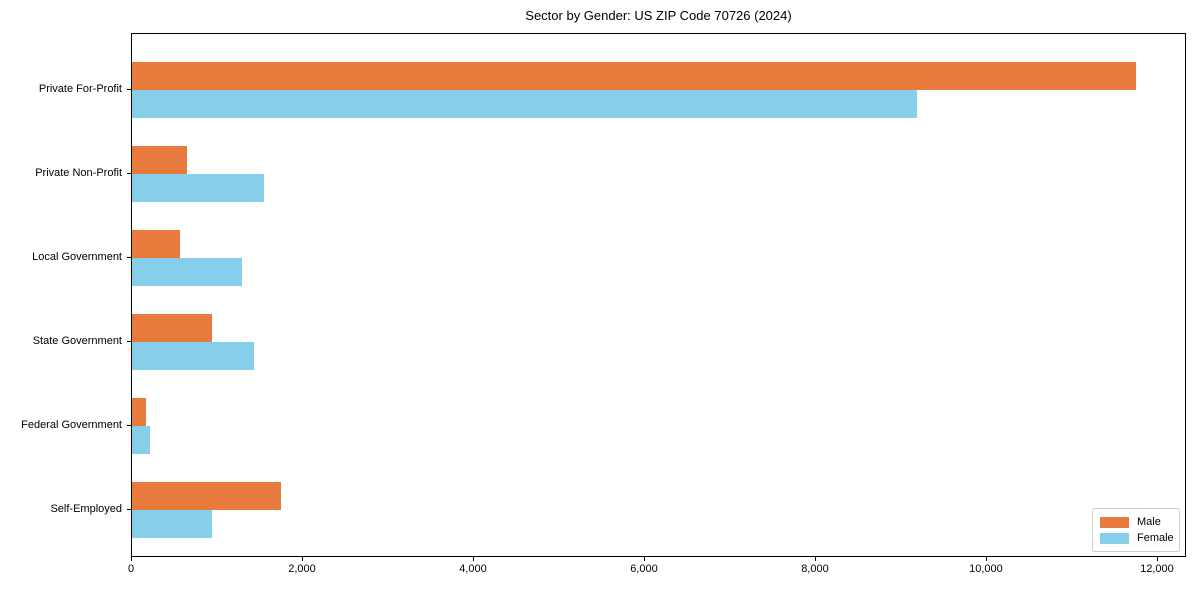 This screenshot has height=600, width=1200. I want to click on x-tick-label: 0, so click(131, 569).